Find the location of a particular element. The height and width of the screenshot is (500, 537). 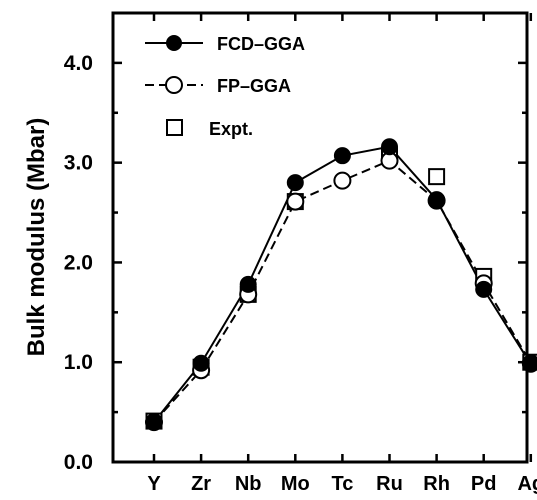

y-tick-label: 3.0 is located at coordinates (78, 163).